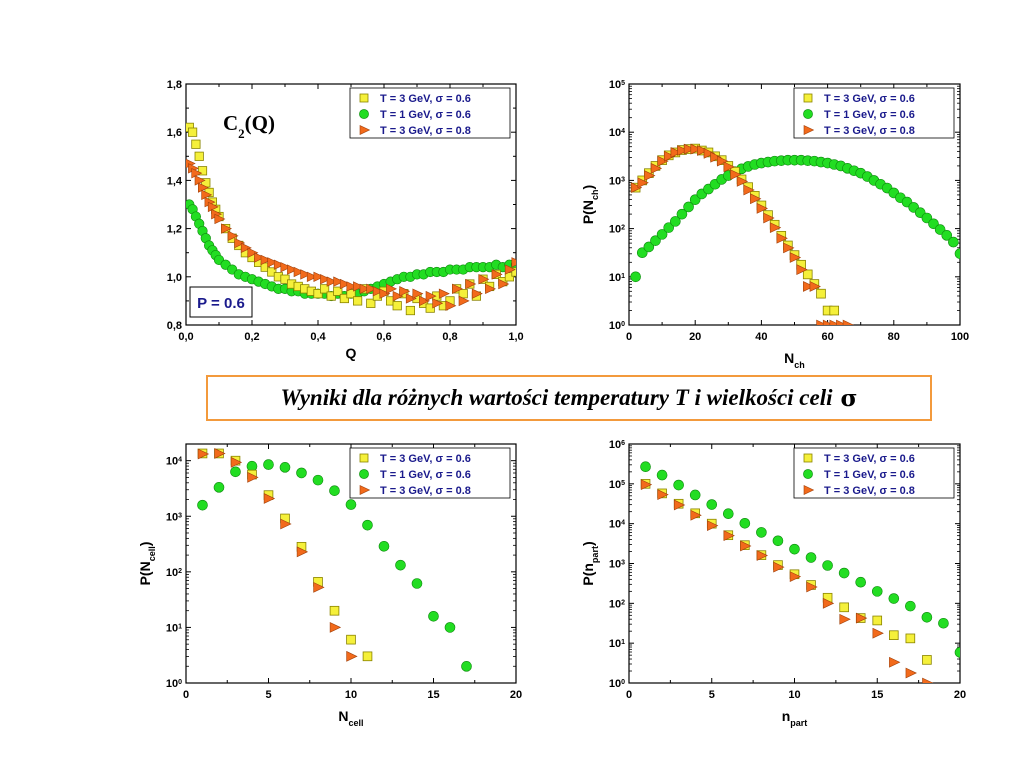  I want to click on x-tick-label: 40, so click(761, 337).